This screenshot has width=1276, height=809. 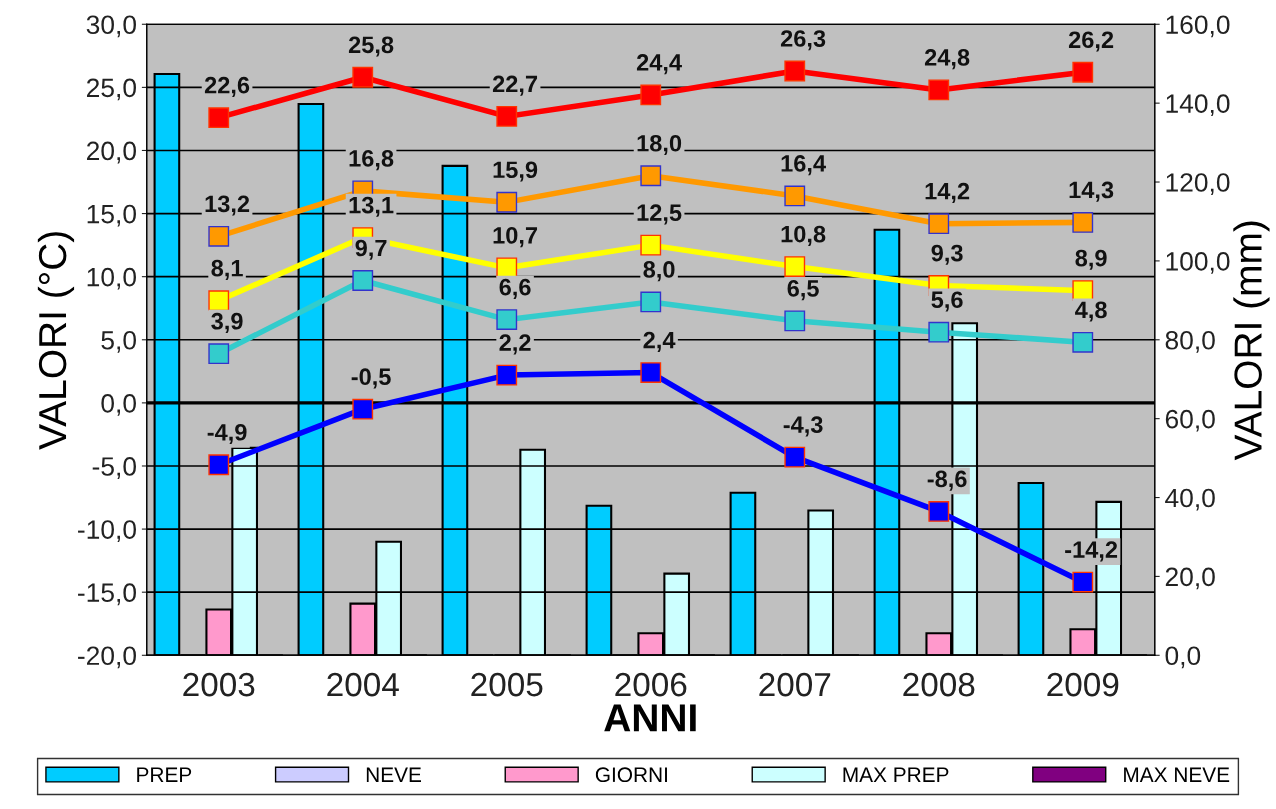 I want to click on y2-axis-title: VALORI (mm), so click(x=1251, y=341).